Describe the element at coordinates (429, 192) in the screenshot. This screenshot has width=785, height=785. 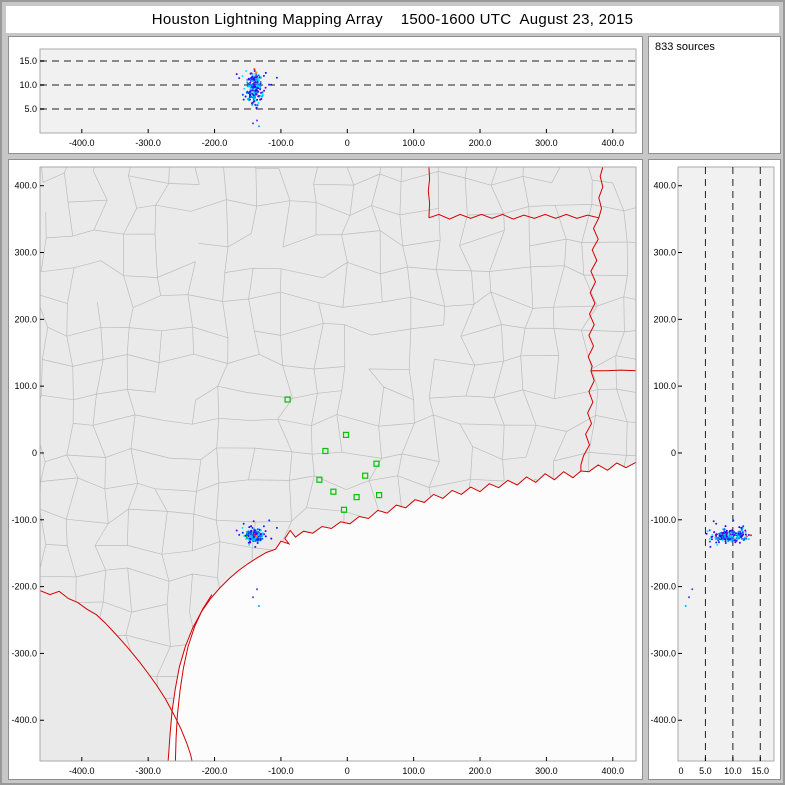
I see `border-oklahoma-texas-vertical` at that location.